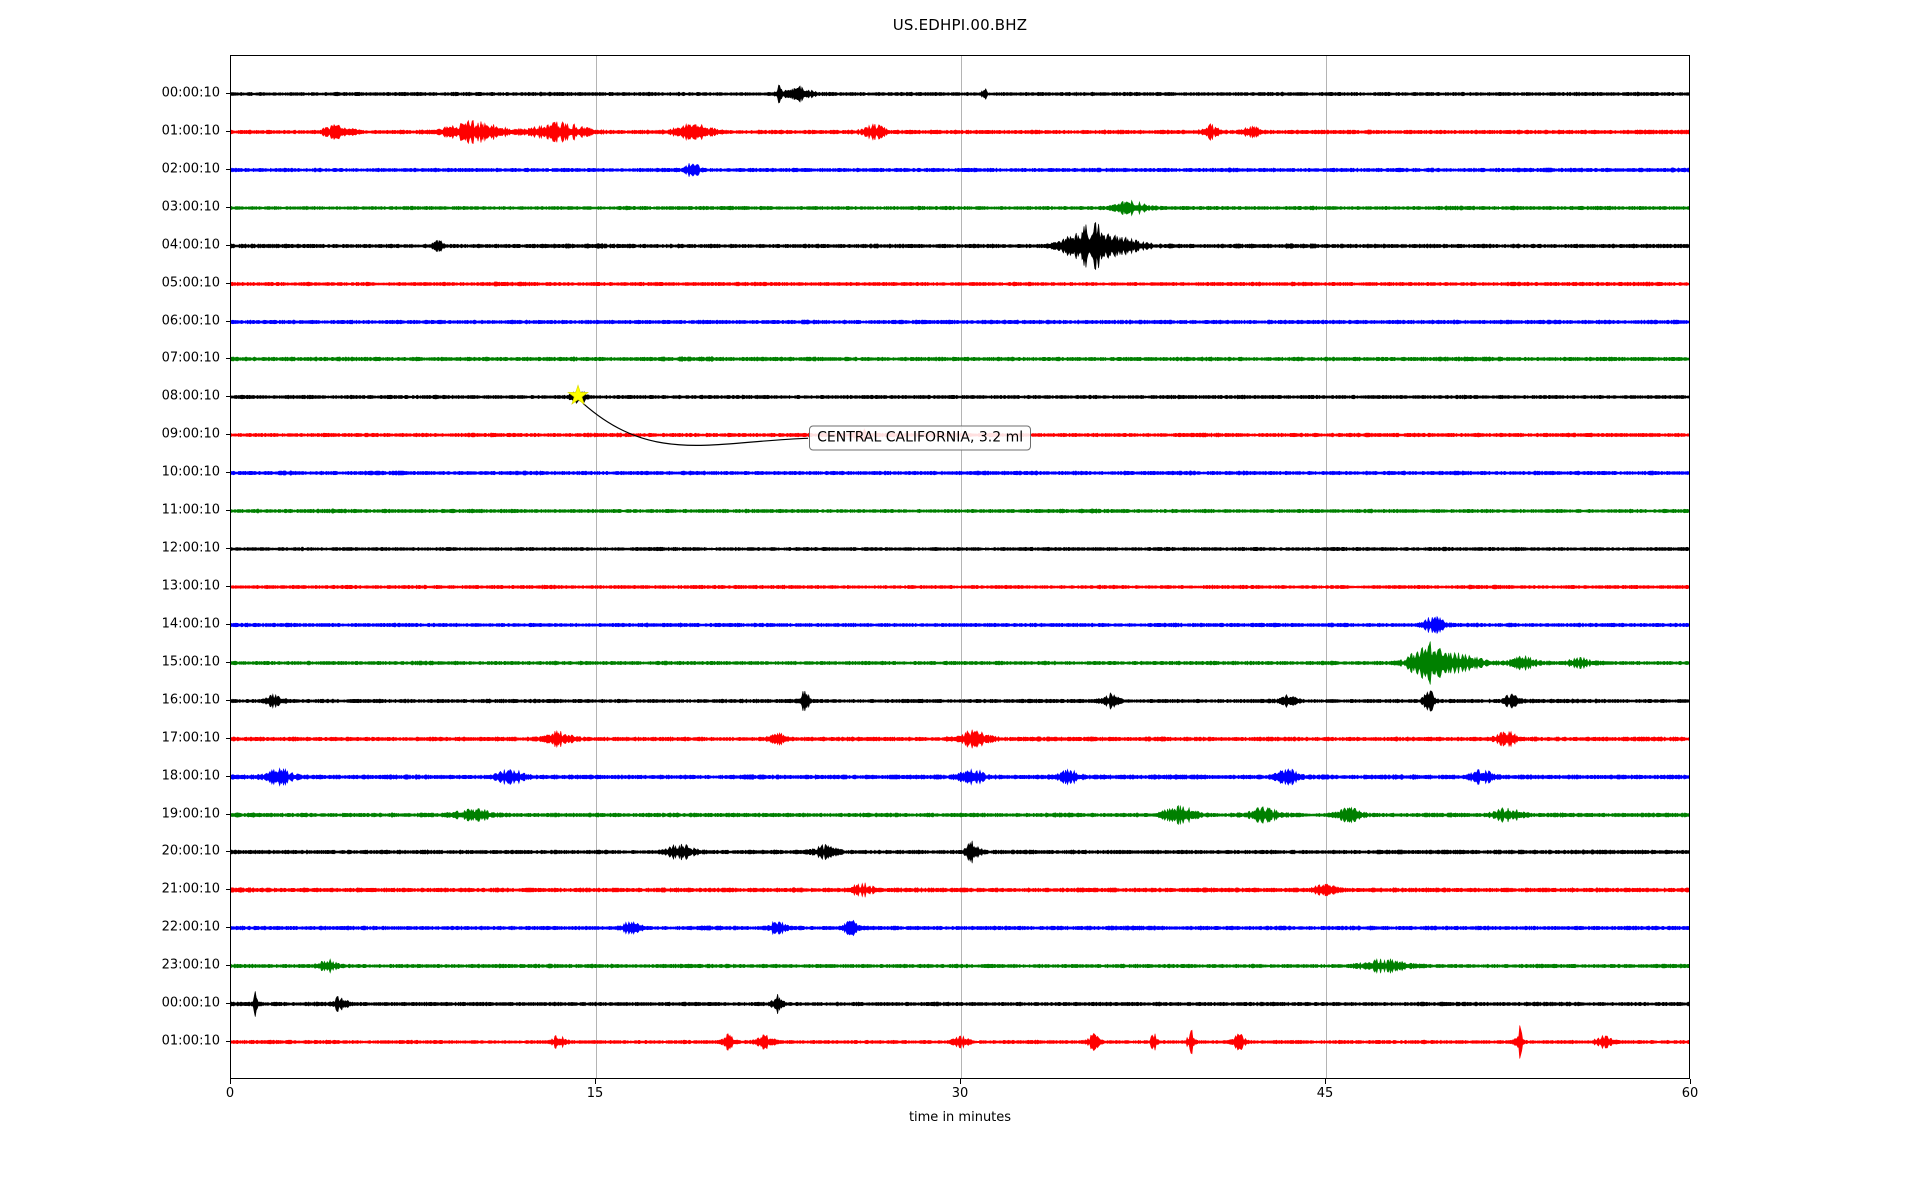 The height and width of the screenshot is (1200, 1920). Describe the element at coordinates (1325, 1093) in the screenshot. I see `x-axis-tick-label: 45` at that location.